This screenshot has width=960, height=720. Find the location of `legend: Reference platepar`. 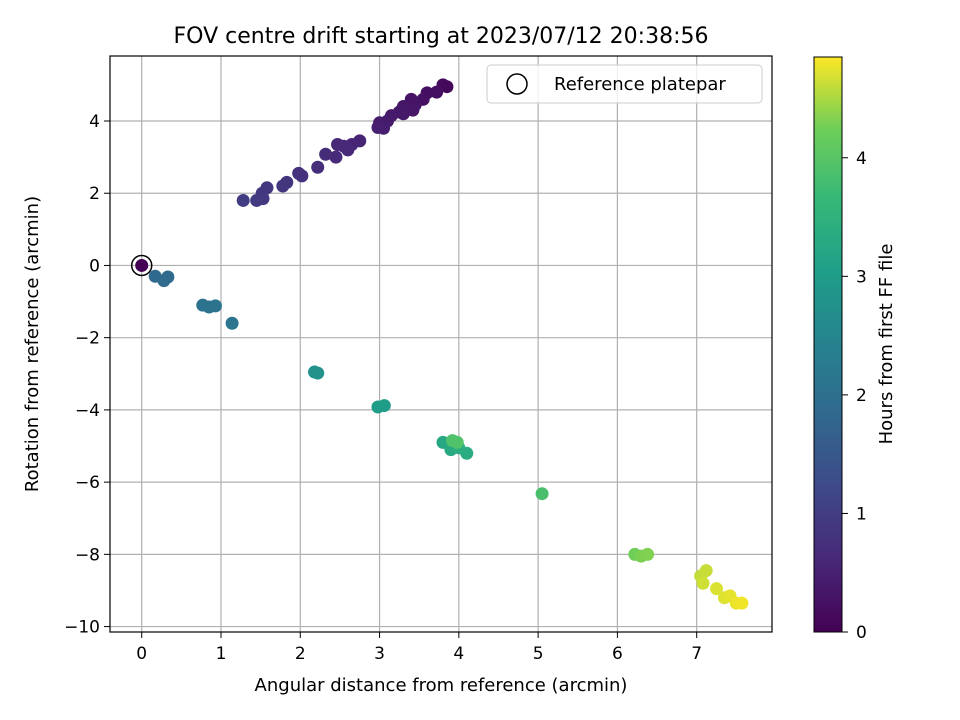

legend: Reference platepar is located at coordinates (624, 84).